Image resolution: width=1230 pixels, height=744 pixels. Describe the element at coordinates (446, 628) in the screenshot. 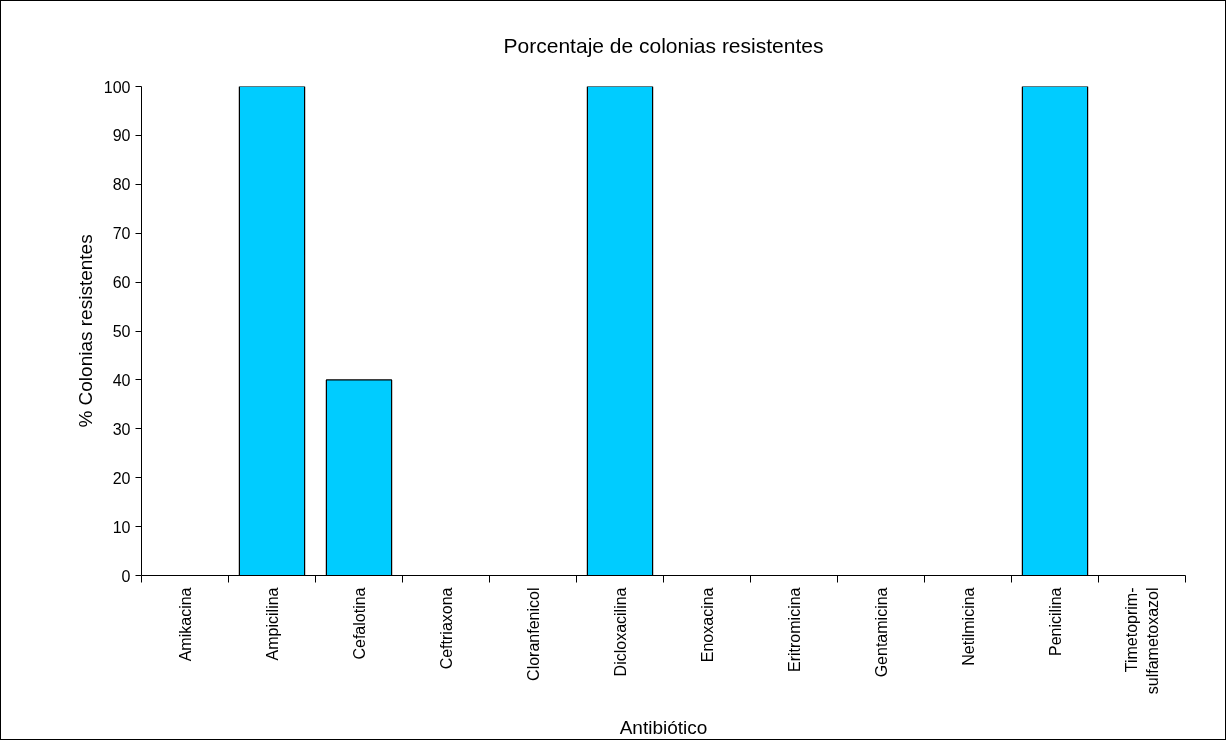

I see `x-tick-label: Ceftriaxona` at that location.